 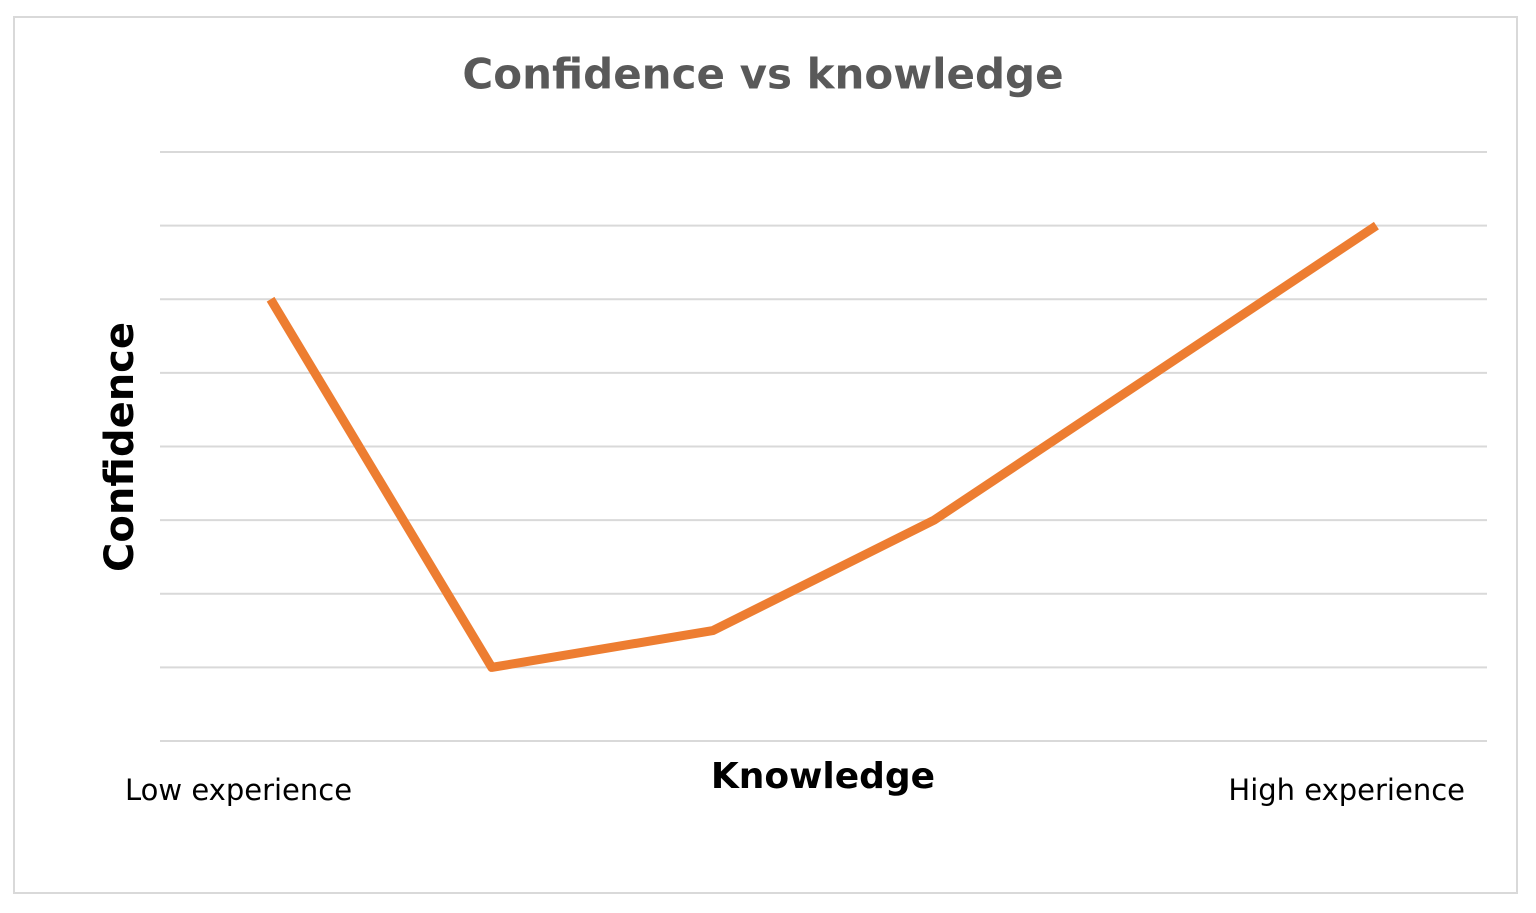 I want to click on annotation: High experience, so click(x=1346, y=790).